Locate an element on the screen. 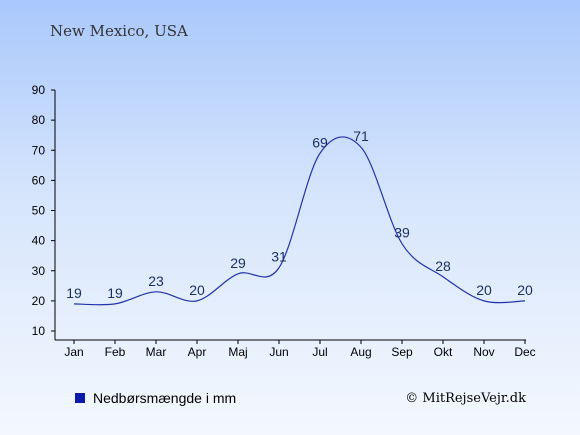 The height and width of the screenshot is (435, 580). x-tick-label: Jan is located at coordinates (73, 352).